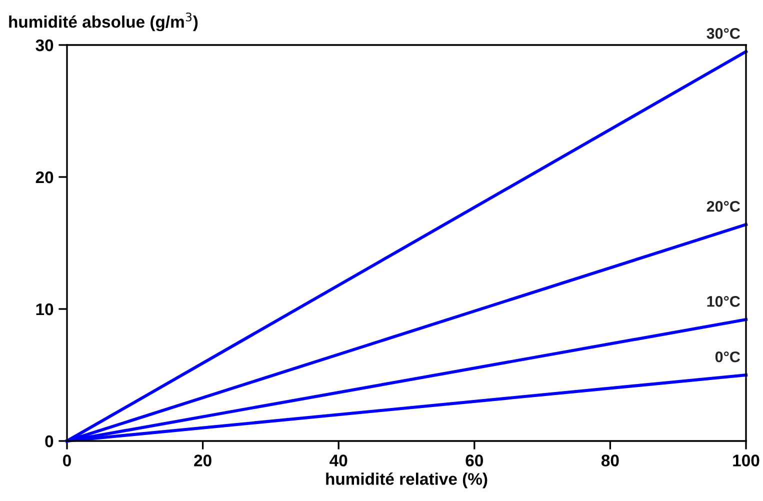  What do you see at coordinates (723, 301) in the screenshot?
I see `series-label: 10°C` at bounding box center [723, 301].